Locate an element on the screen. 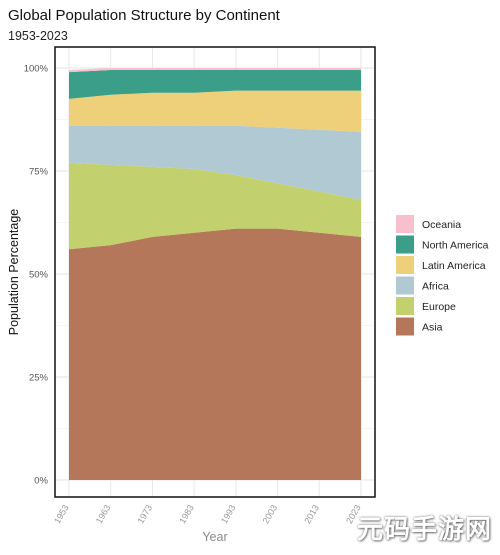  legend-swatch-europe is located at coordinates (405, 306).